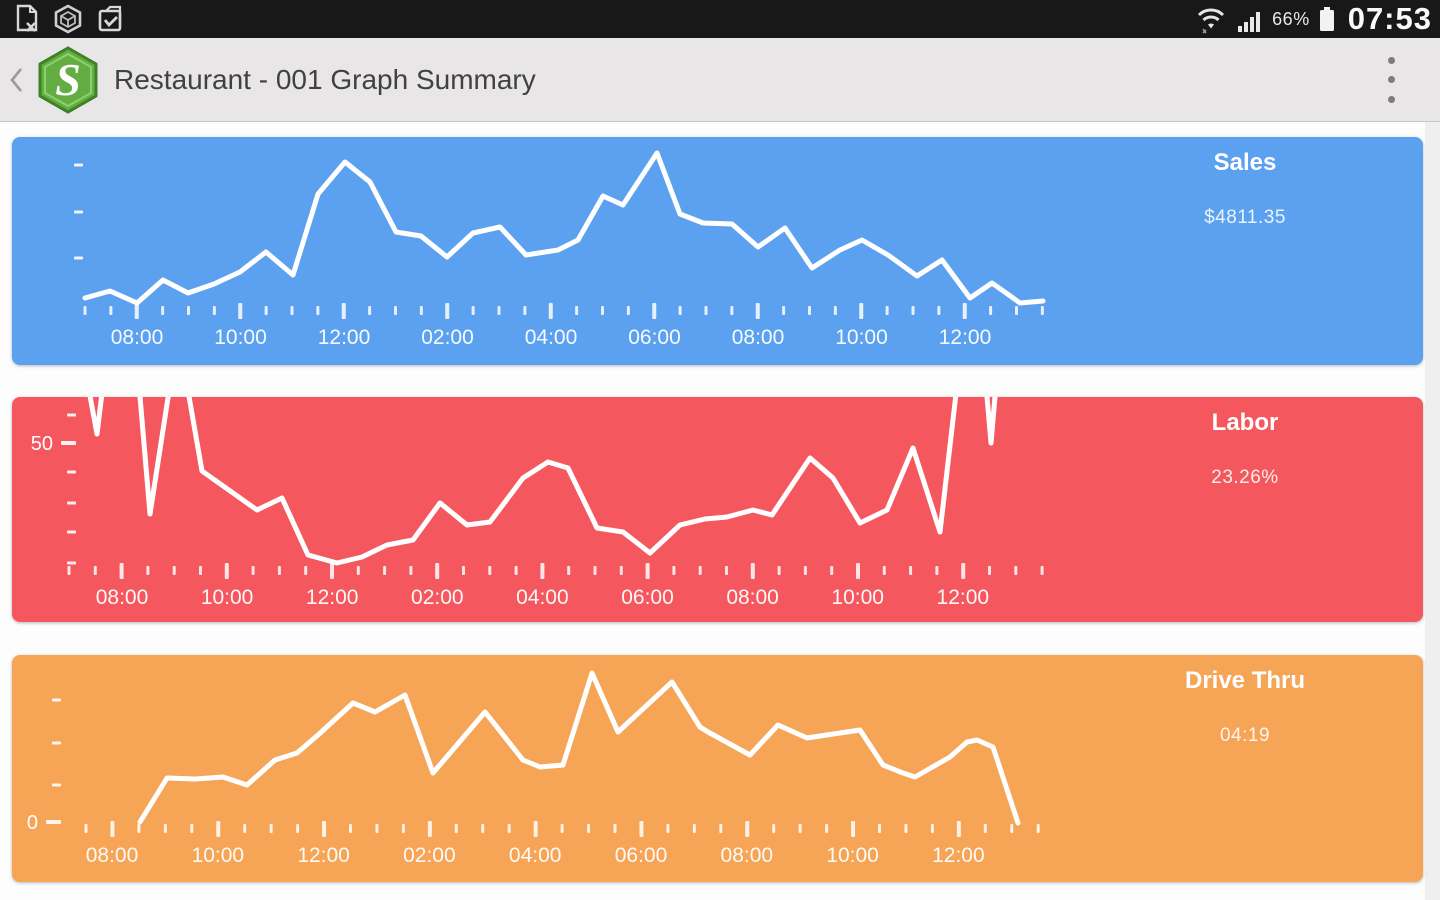 This screenshot has height=900, width=1440. Describe the element at coordinates (564, 228) in the screenshot. I see `sales-line` at that location.